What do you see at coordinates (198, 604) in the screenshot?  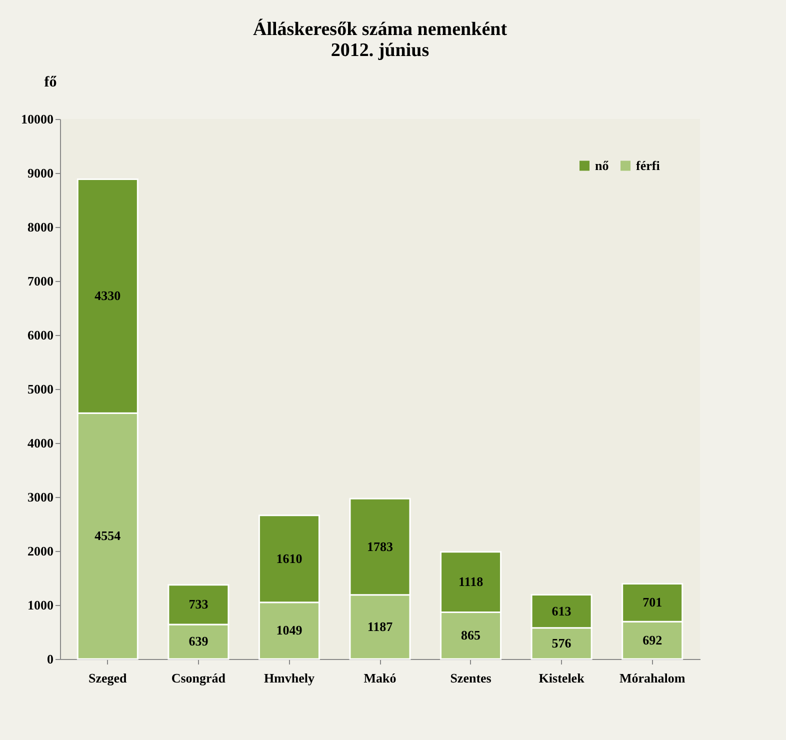 I see `data-label: 733` at bounding box center [198, 604].